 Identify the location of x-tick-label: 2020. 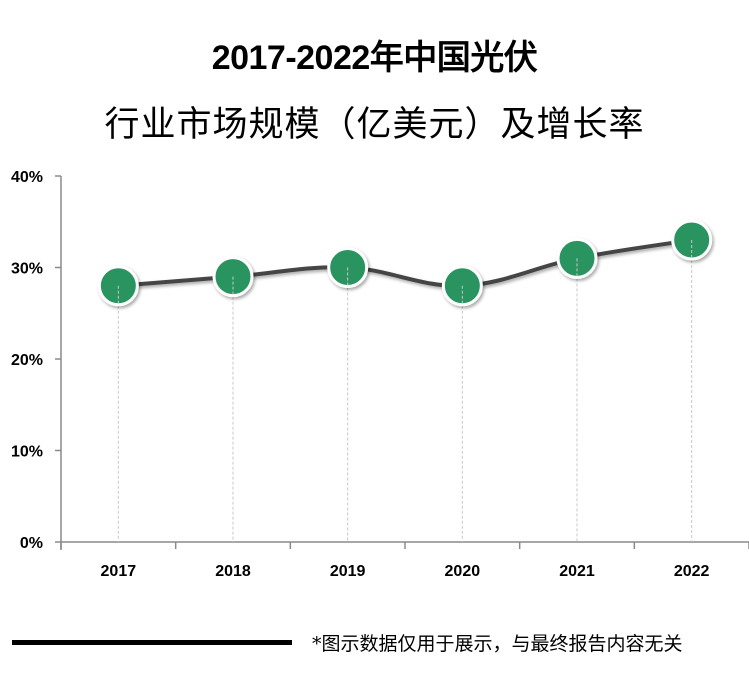
(463, 571).